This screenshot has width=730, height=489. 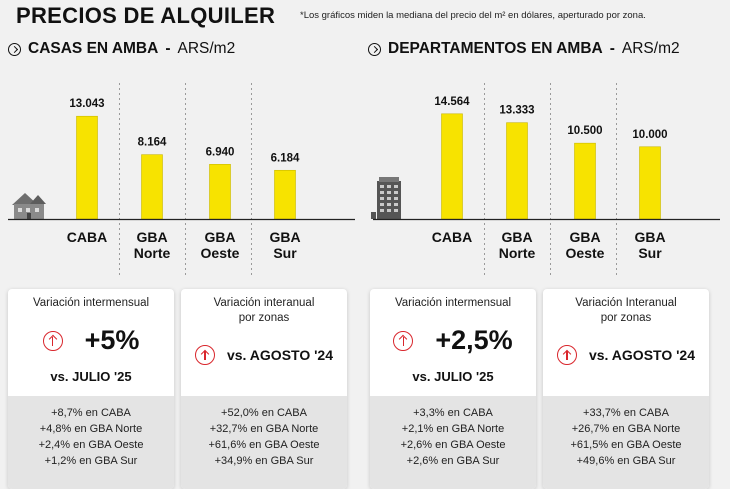 I want to click on chart-header-deptos: DEPARTAMENTOS EN AMBA - ARS/m2, so click(x=524, y=49).